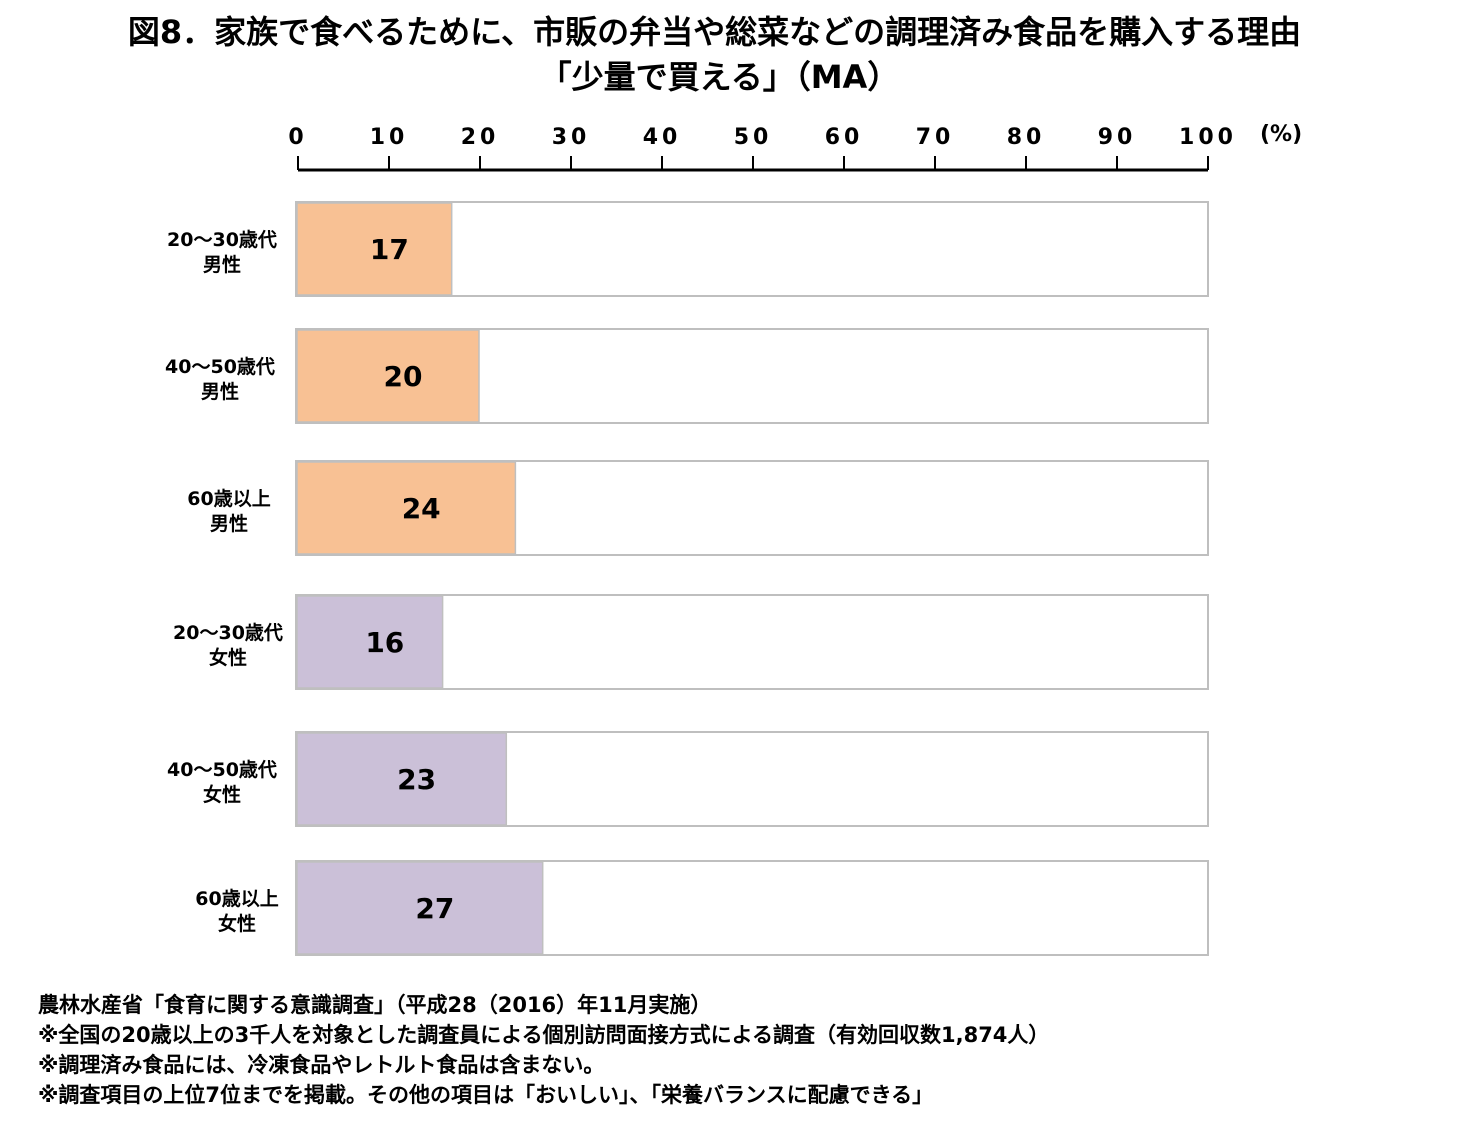 This screenshot has width=1479, height=1129. I want to click on x-tick-label: 50, so click(753, 137).